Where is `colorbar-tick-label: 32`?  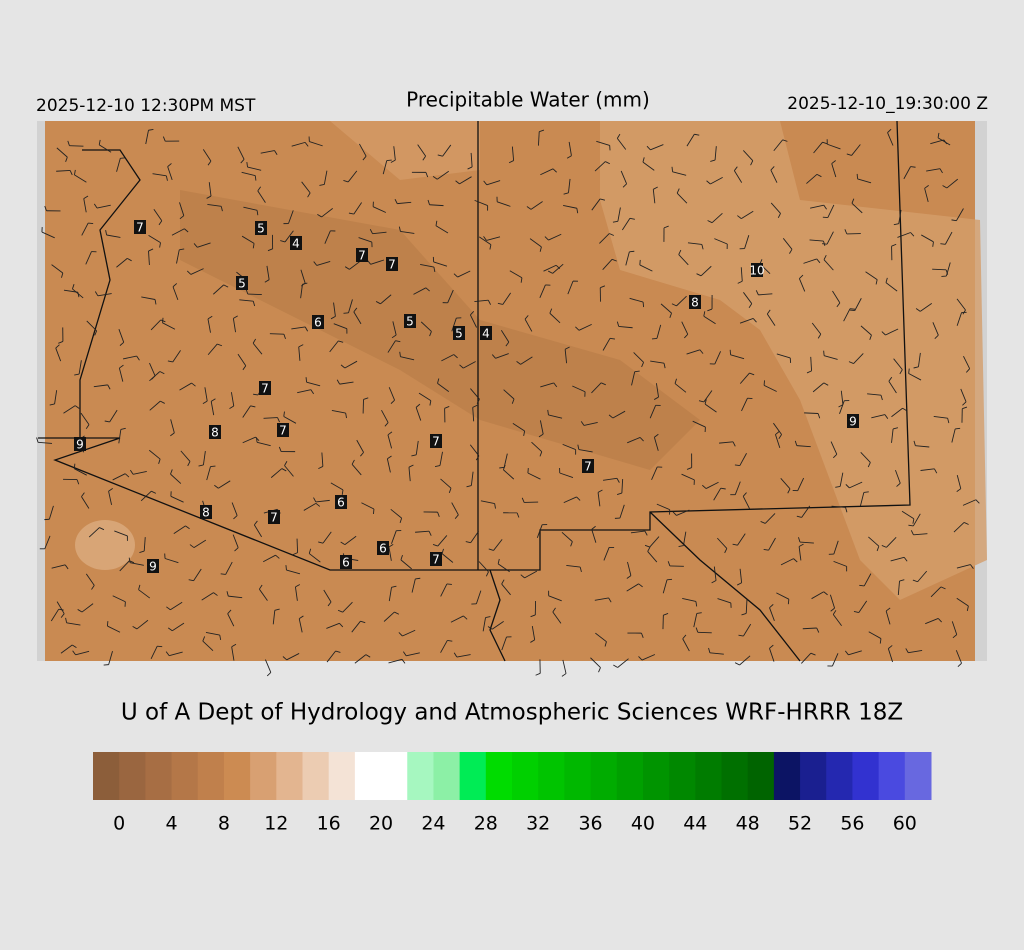 colorbar-tick-label: 32 is located at coordinates (538, 824).